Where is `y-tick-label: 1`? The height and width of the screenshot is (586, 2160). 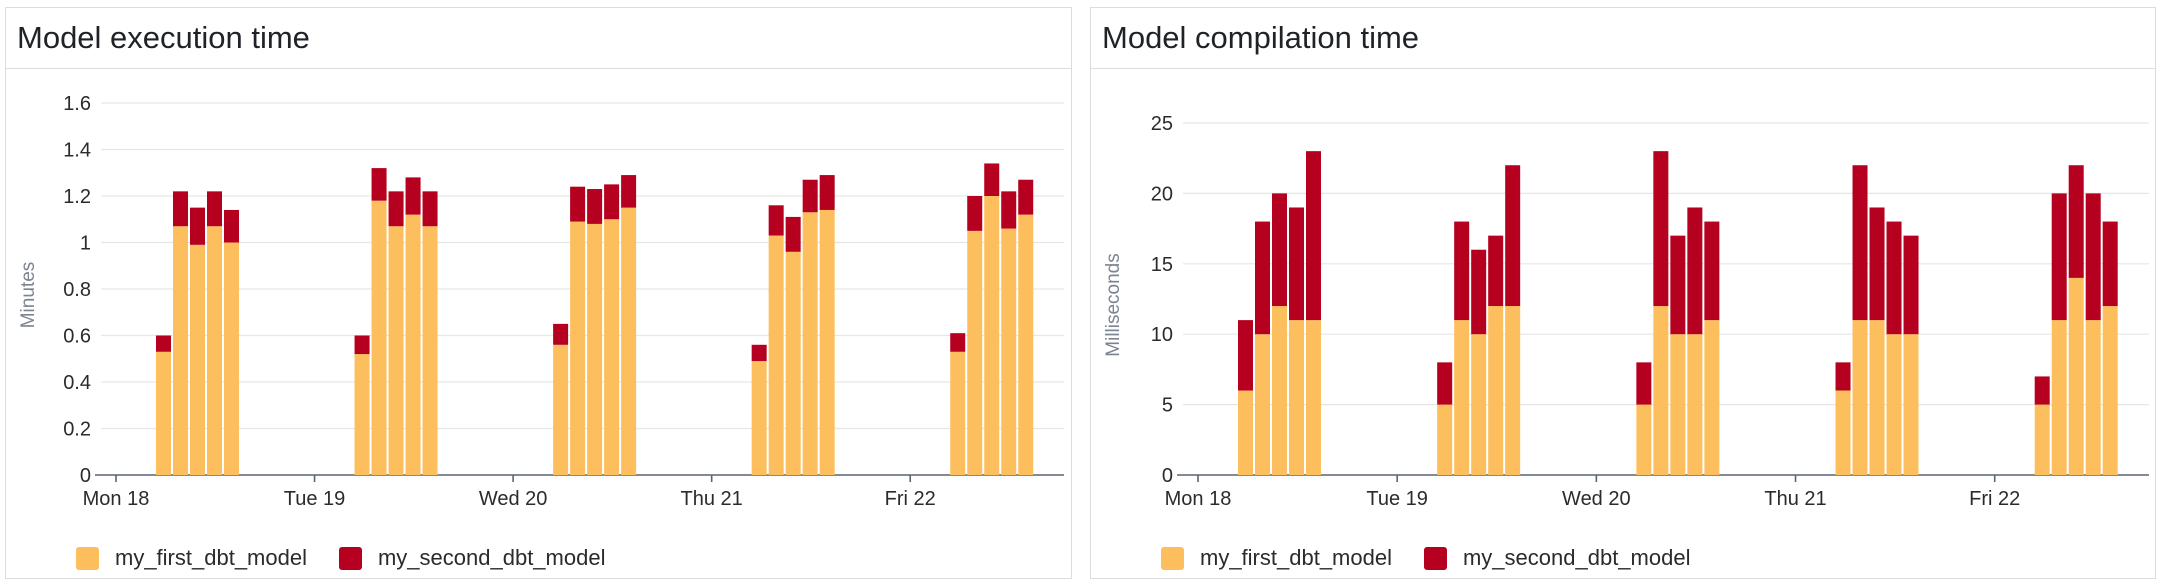
y-tick-label: 1 is located at coordinates (85, 244).